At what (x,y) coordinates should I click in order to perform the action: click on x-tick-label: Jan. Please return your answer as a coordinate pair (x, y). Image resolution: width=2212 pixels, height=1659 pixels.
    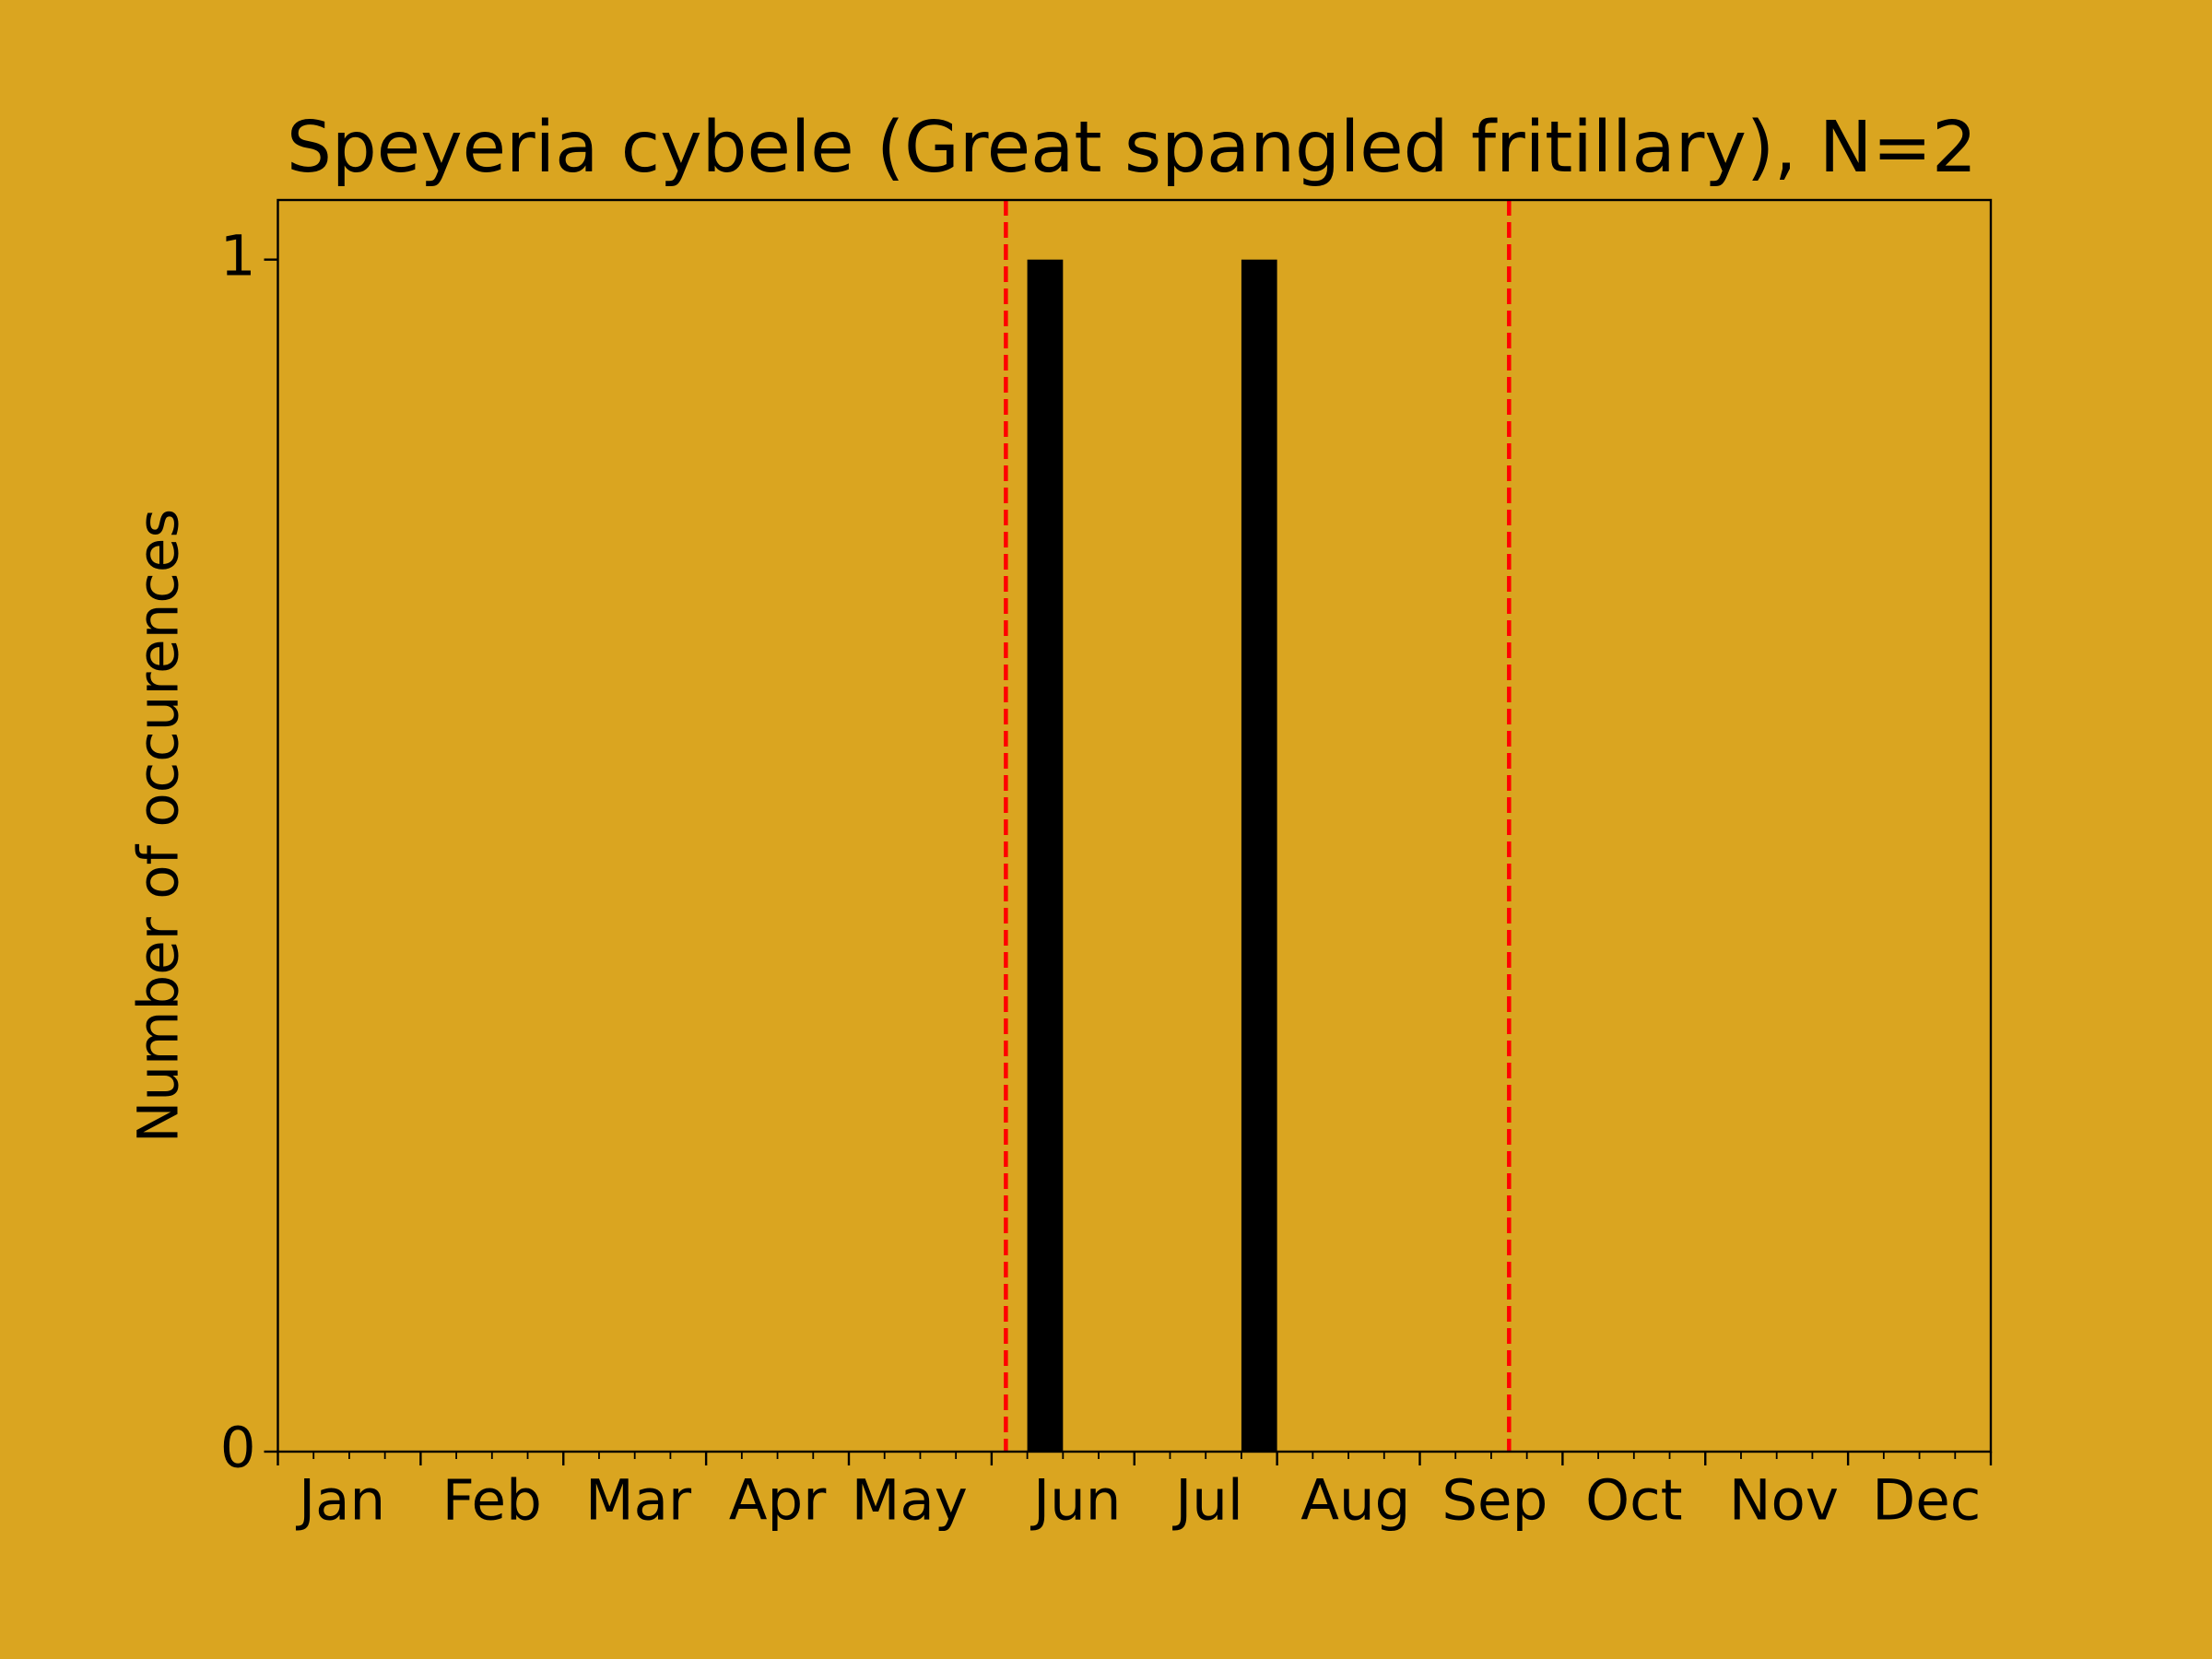
    Looking at the image, I should click on (340, 1501).